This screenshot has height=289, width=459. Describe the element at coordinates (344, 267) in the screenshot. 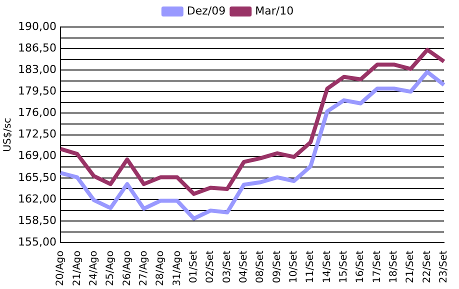

I see `x-tick-label: 15/Set` at that location.